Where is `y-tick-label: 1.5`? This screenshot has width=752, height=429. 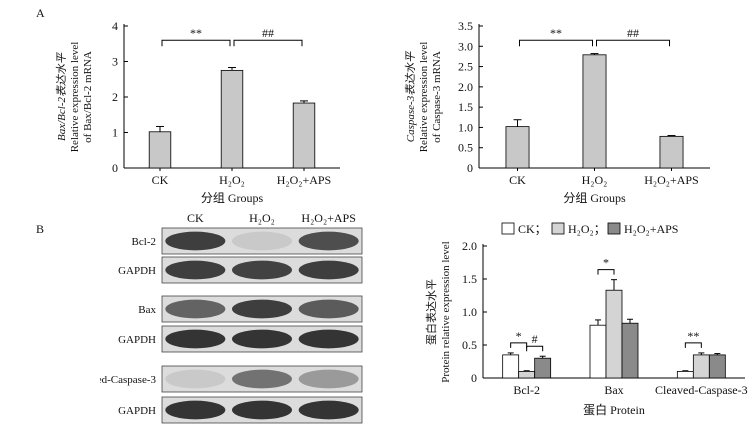
y-tick-label: 1.5 is located at coordinates (465, 107).